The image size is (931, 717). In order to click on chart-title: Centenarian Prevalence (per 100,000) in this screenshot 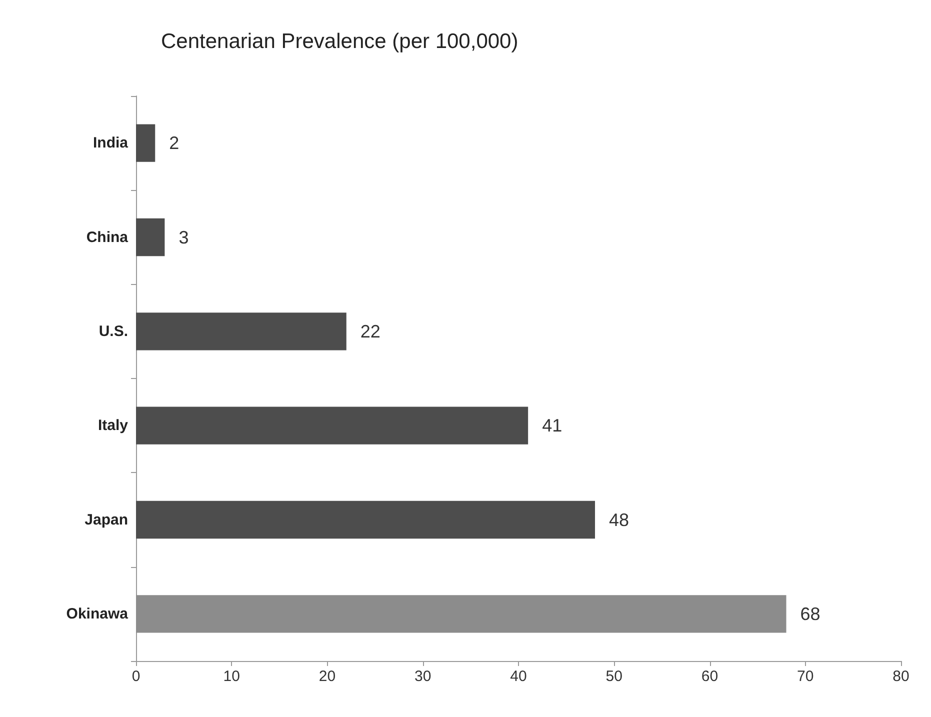, I will do `click(339, 41)`.